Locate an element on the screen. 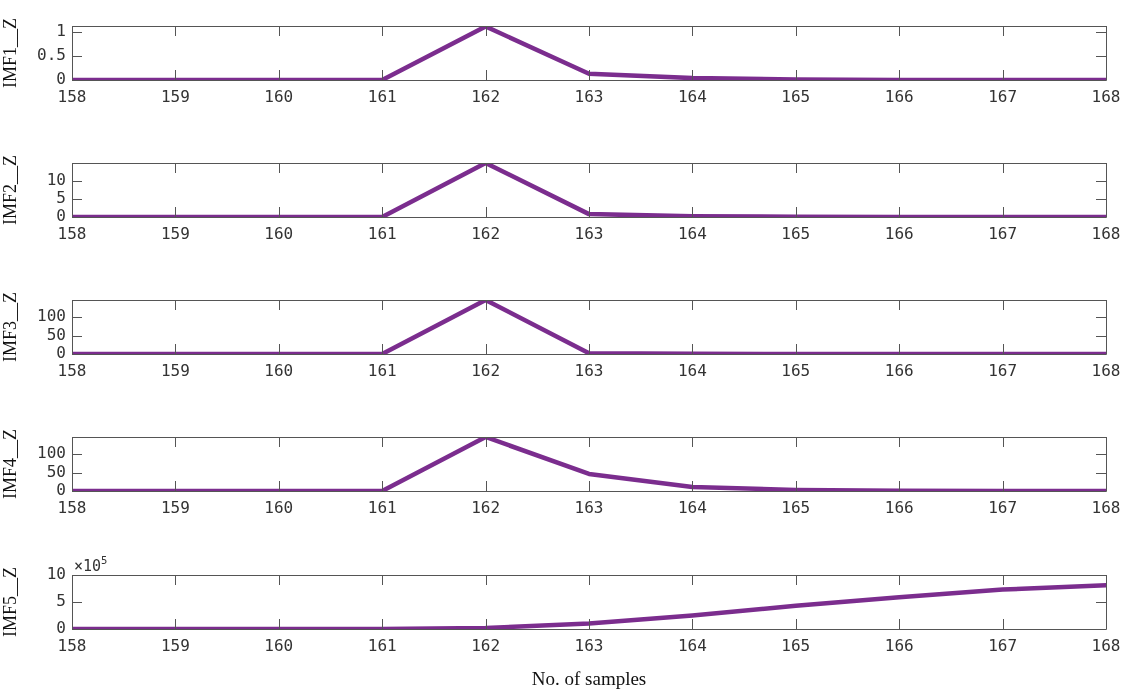 This screenshot has width=1129, height=695. y-axis-title: IMF3__Z is located at coordinates (10, 327).